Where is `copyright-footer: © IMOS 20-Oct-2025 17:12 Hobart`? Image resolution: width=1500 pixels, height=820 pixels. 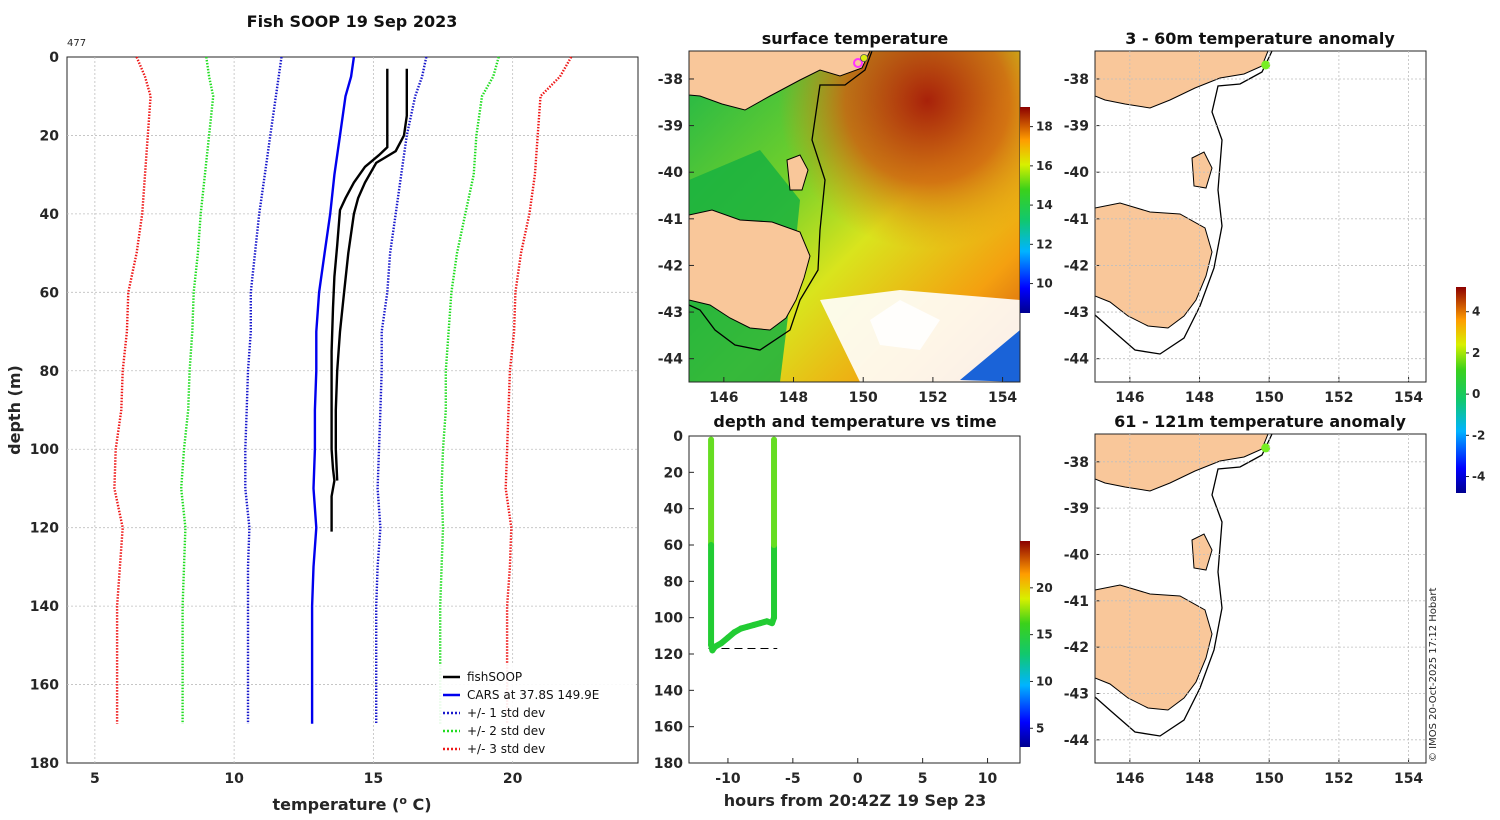 copyright-footer: © IMOS 20-Oct-2025 17:12 Hobart is located at coordinates (1433, 674).